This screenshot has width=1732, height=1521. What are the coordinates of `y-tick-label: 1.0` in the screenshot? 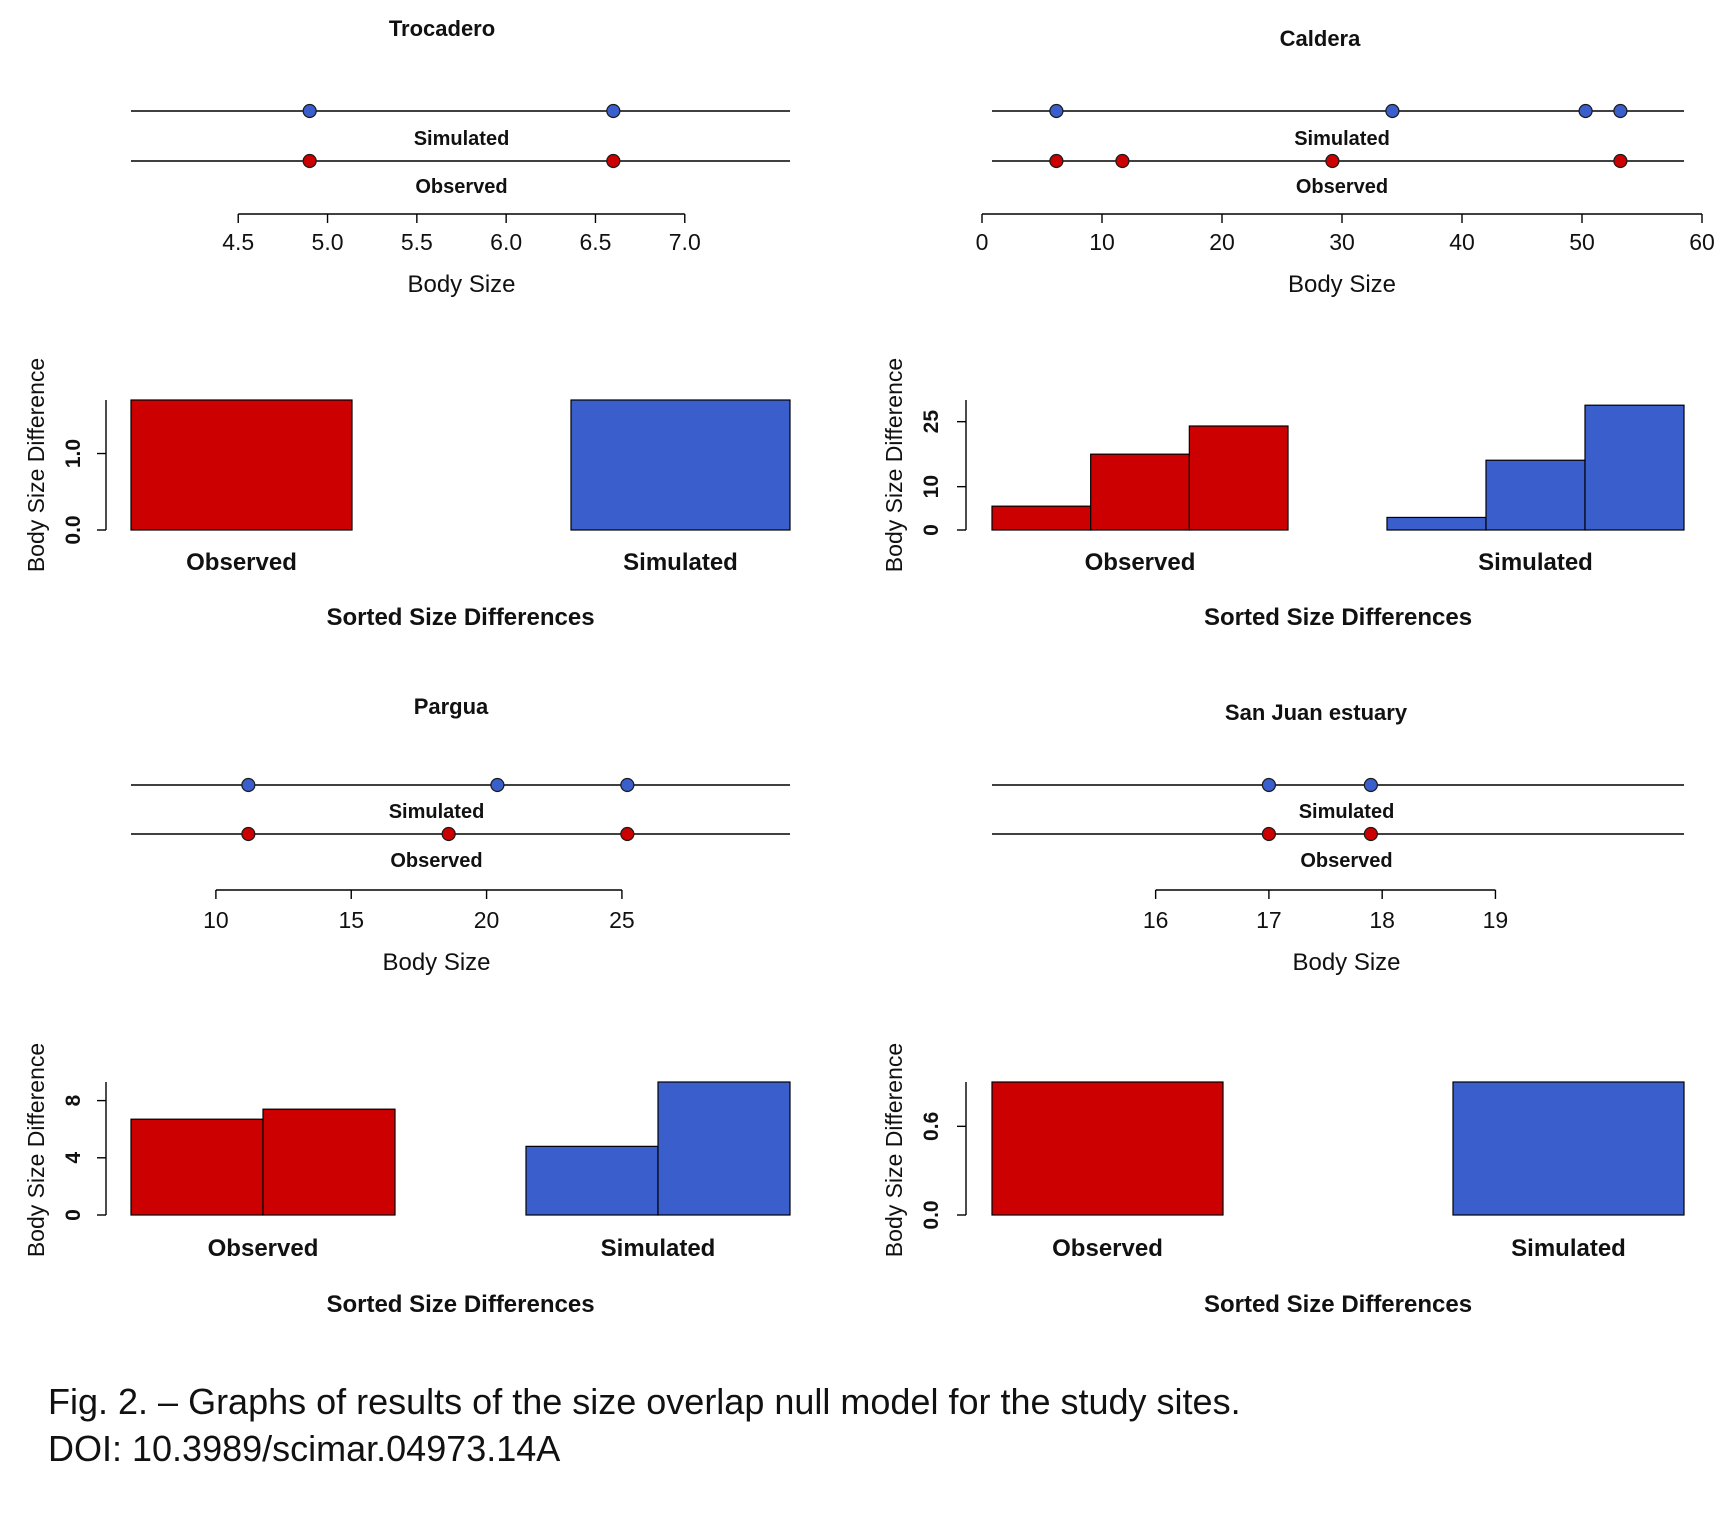 It's located at (73, 453).